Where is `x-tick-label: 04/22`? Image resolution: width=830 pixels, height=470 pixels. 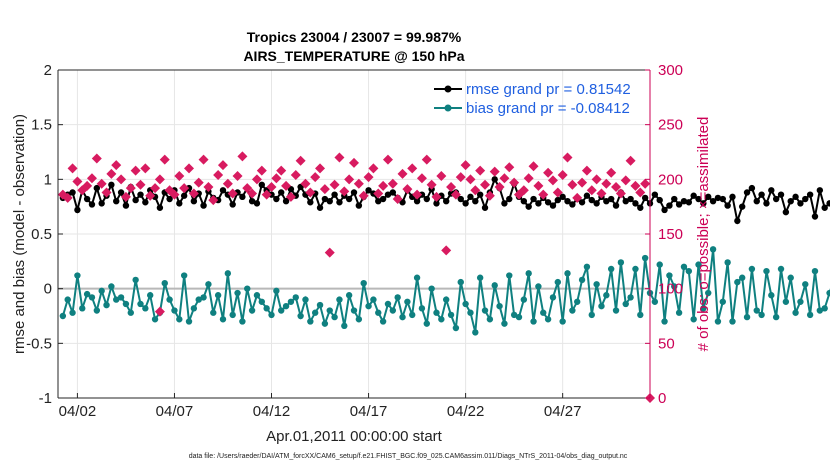
x-tick-label: 04/22 is located at coordinates (466, 411).